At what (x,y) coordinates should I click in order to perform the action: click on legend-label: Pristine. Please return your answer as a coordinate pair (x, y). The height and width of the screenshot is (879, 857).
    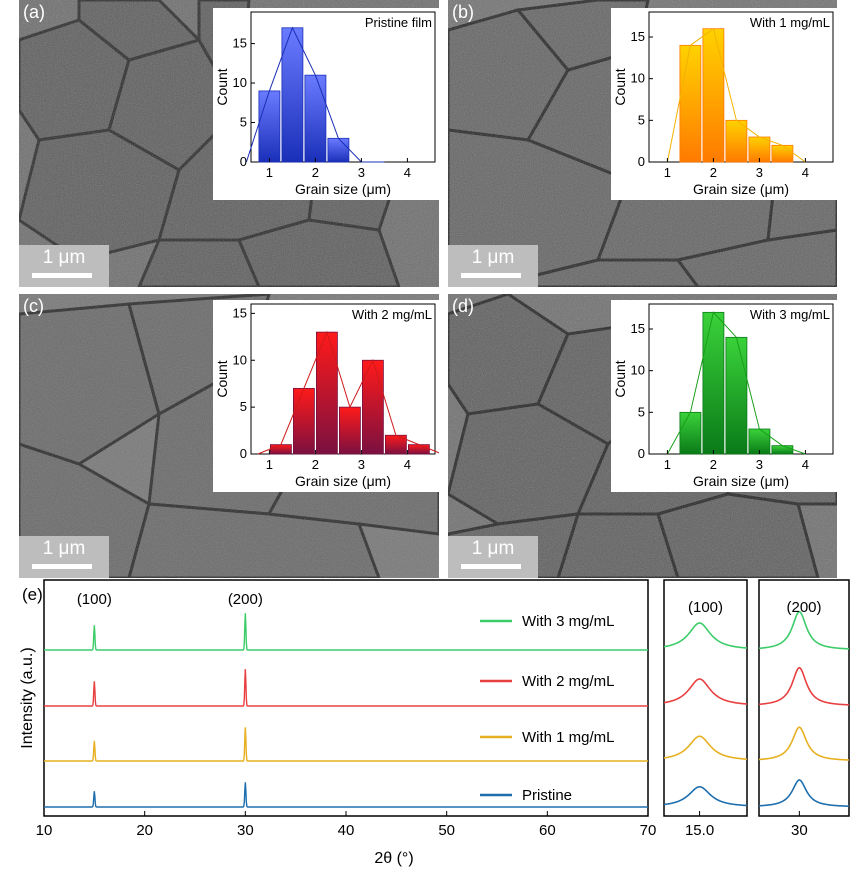
    Looking at the image, I should click on (547, 795).